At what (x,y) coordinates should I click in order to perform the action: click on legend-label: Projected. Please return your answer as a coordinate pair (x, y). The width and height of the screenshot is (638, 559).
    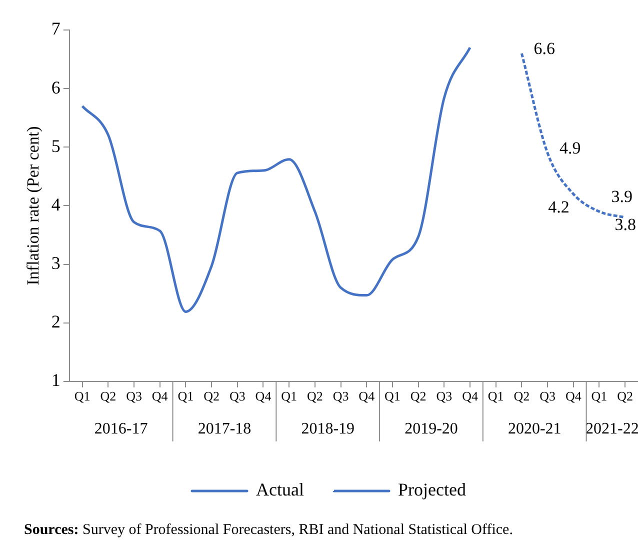
    Looking at the image, I should click on (432, 490).